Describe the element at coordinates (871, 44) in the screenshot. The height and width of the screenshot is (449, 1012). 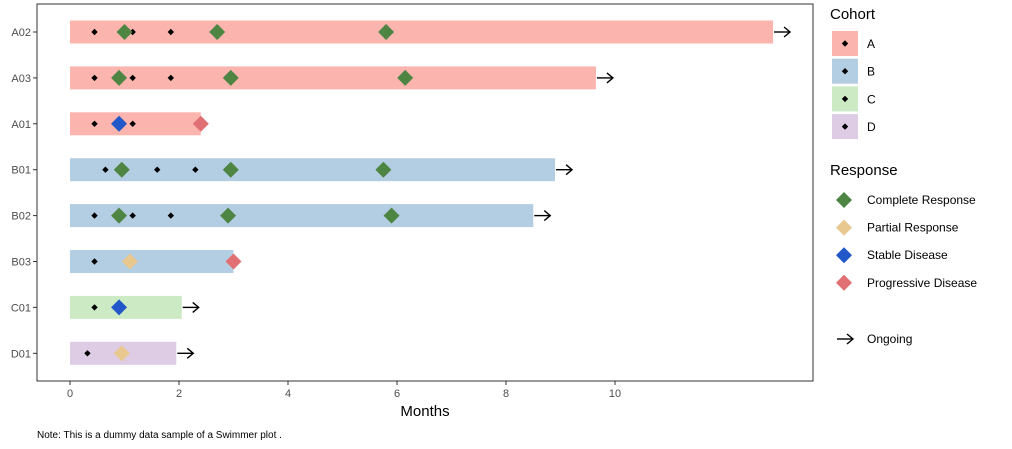
I see `cohort-legend-label-A: A` at that location.